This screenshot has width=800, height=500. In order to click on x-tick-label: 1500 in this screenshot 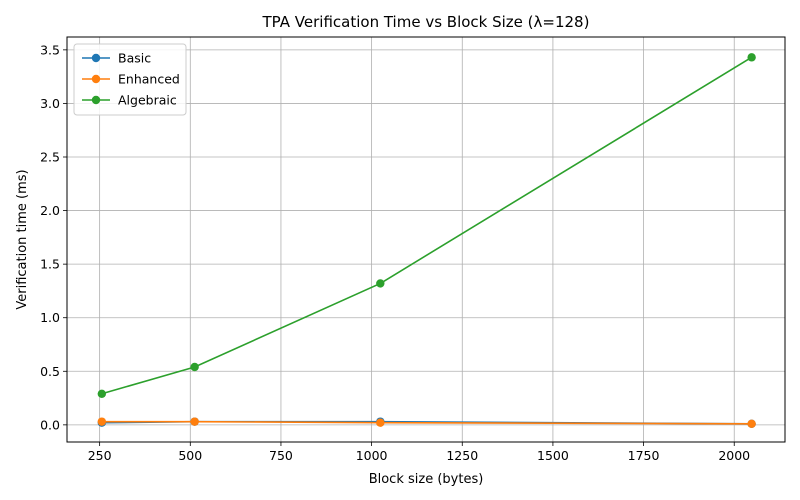, I will do `click(553, 455)`.